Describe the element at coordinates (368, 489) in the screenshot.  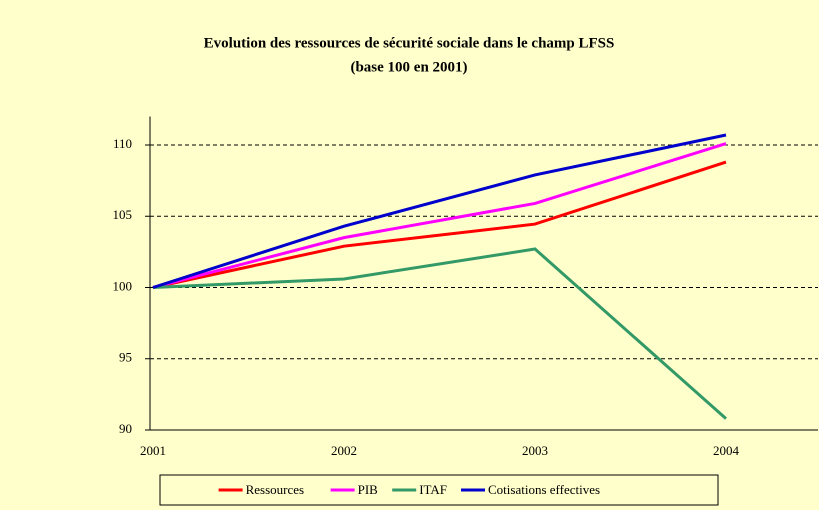
I see `legend-label: PIB` at that location.